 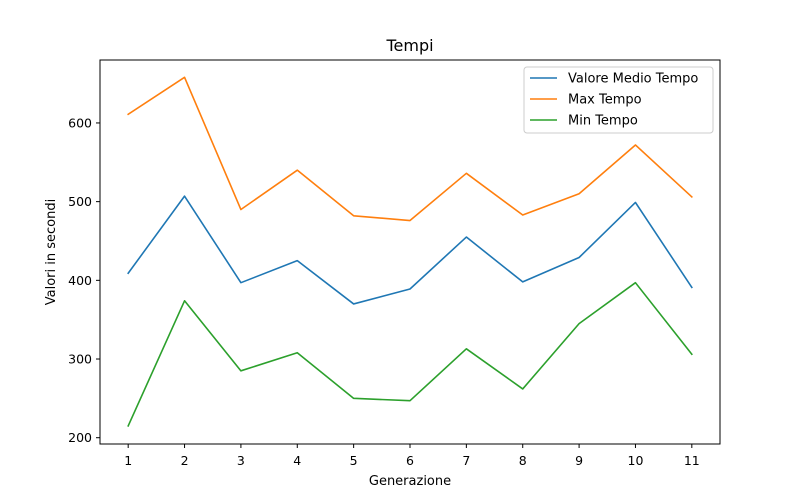 What do you see at coordinates (605, 100) in the screenshot?
I see `legend-label: Max Tempo` at bounding box center [605, 100].